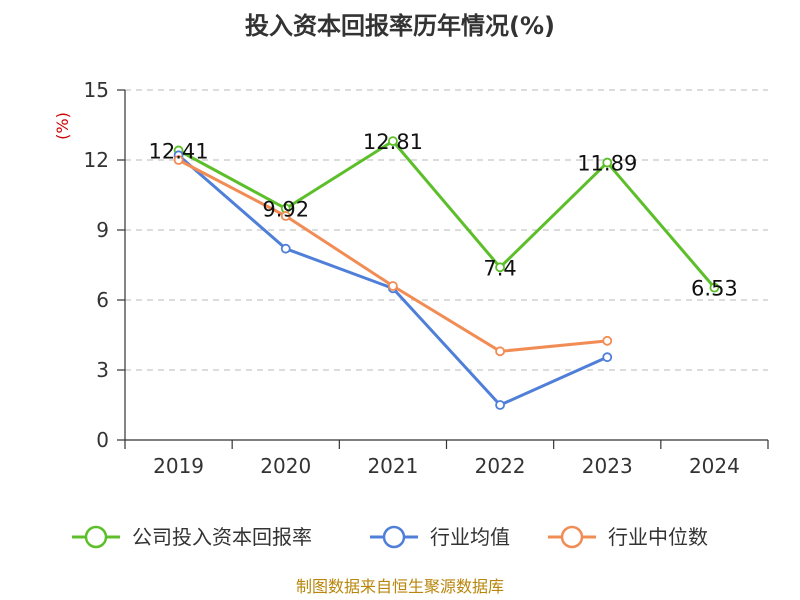 This screenshot has height=600, width=800. What do you see at coordinates (393, 286) in the screenshot?
I see `data-point-s2-2021` at bounding box center [393, 286].